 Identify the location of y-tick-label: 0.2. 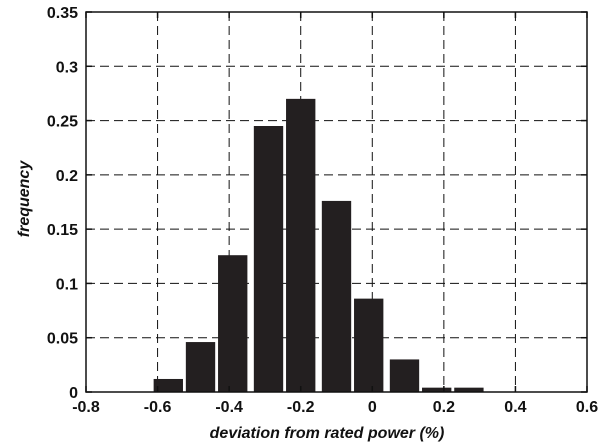
(67, 176).